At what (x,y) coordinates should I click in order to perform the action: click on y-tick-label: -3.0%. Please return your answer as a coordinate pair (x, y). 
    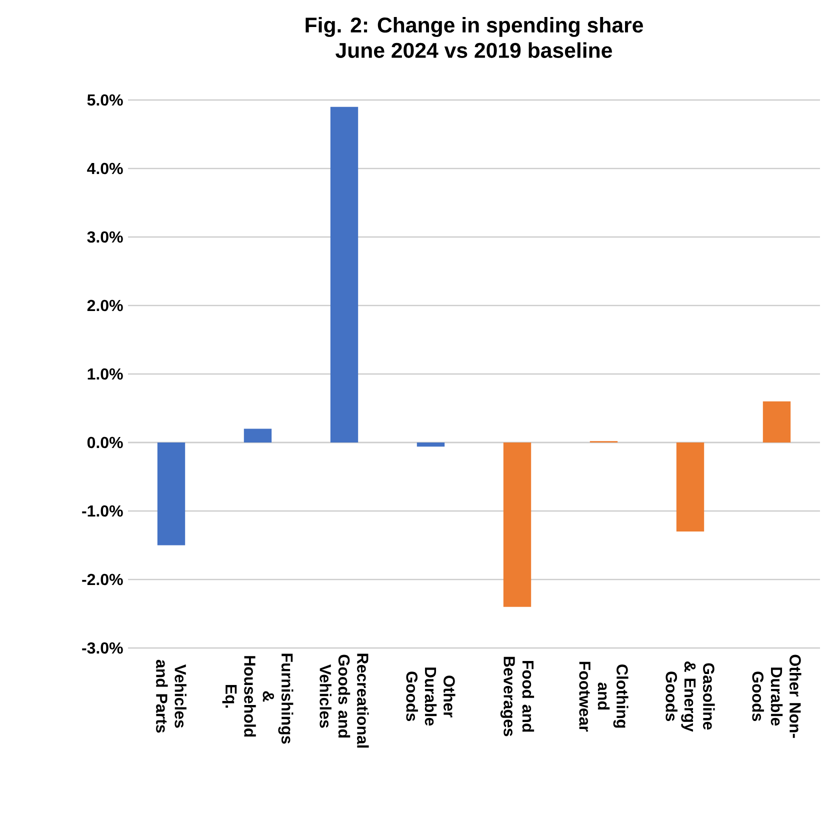
    Looking at the image, I should click on (102, 648).